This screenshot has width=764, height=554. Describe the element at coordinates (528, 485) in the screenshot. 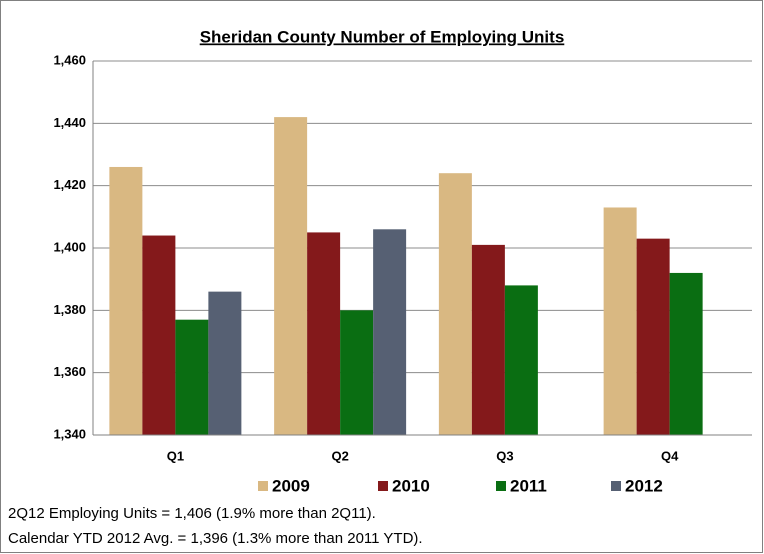

I see `legend-label: 2011` at that location.